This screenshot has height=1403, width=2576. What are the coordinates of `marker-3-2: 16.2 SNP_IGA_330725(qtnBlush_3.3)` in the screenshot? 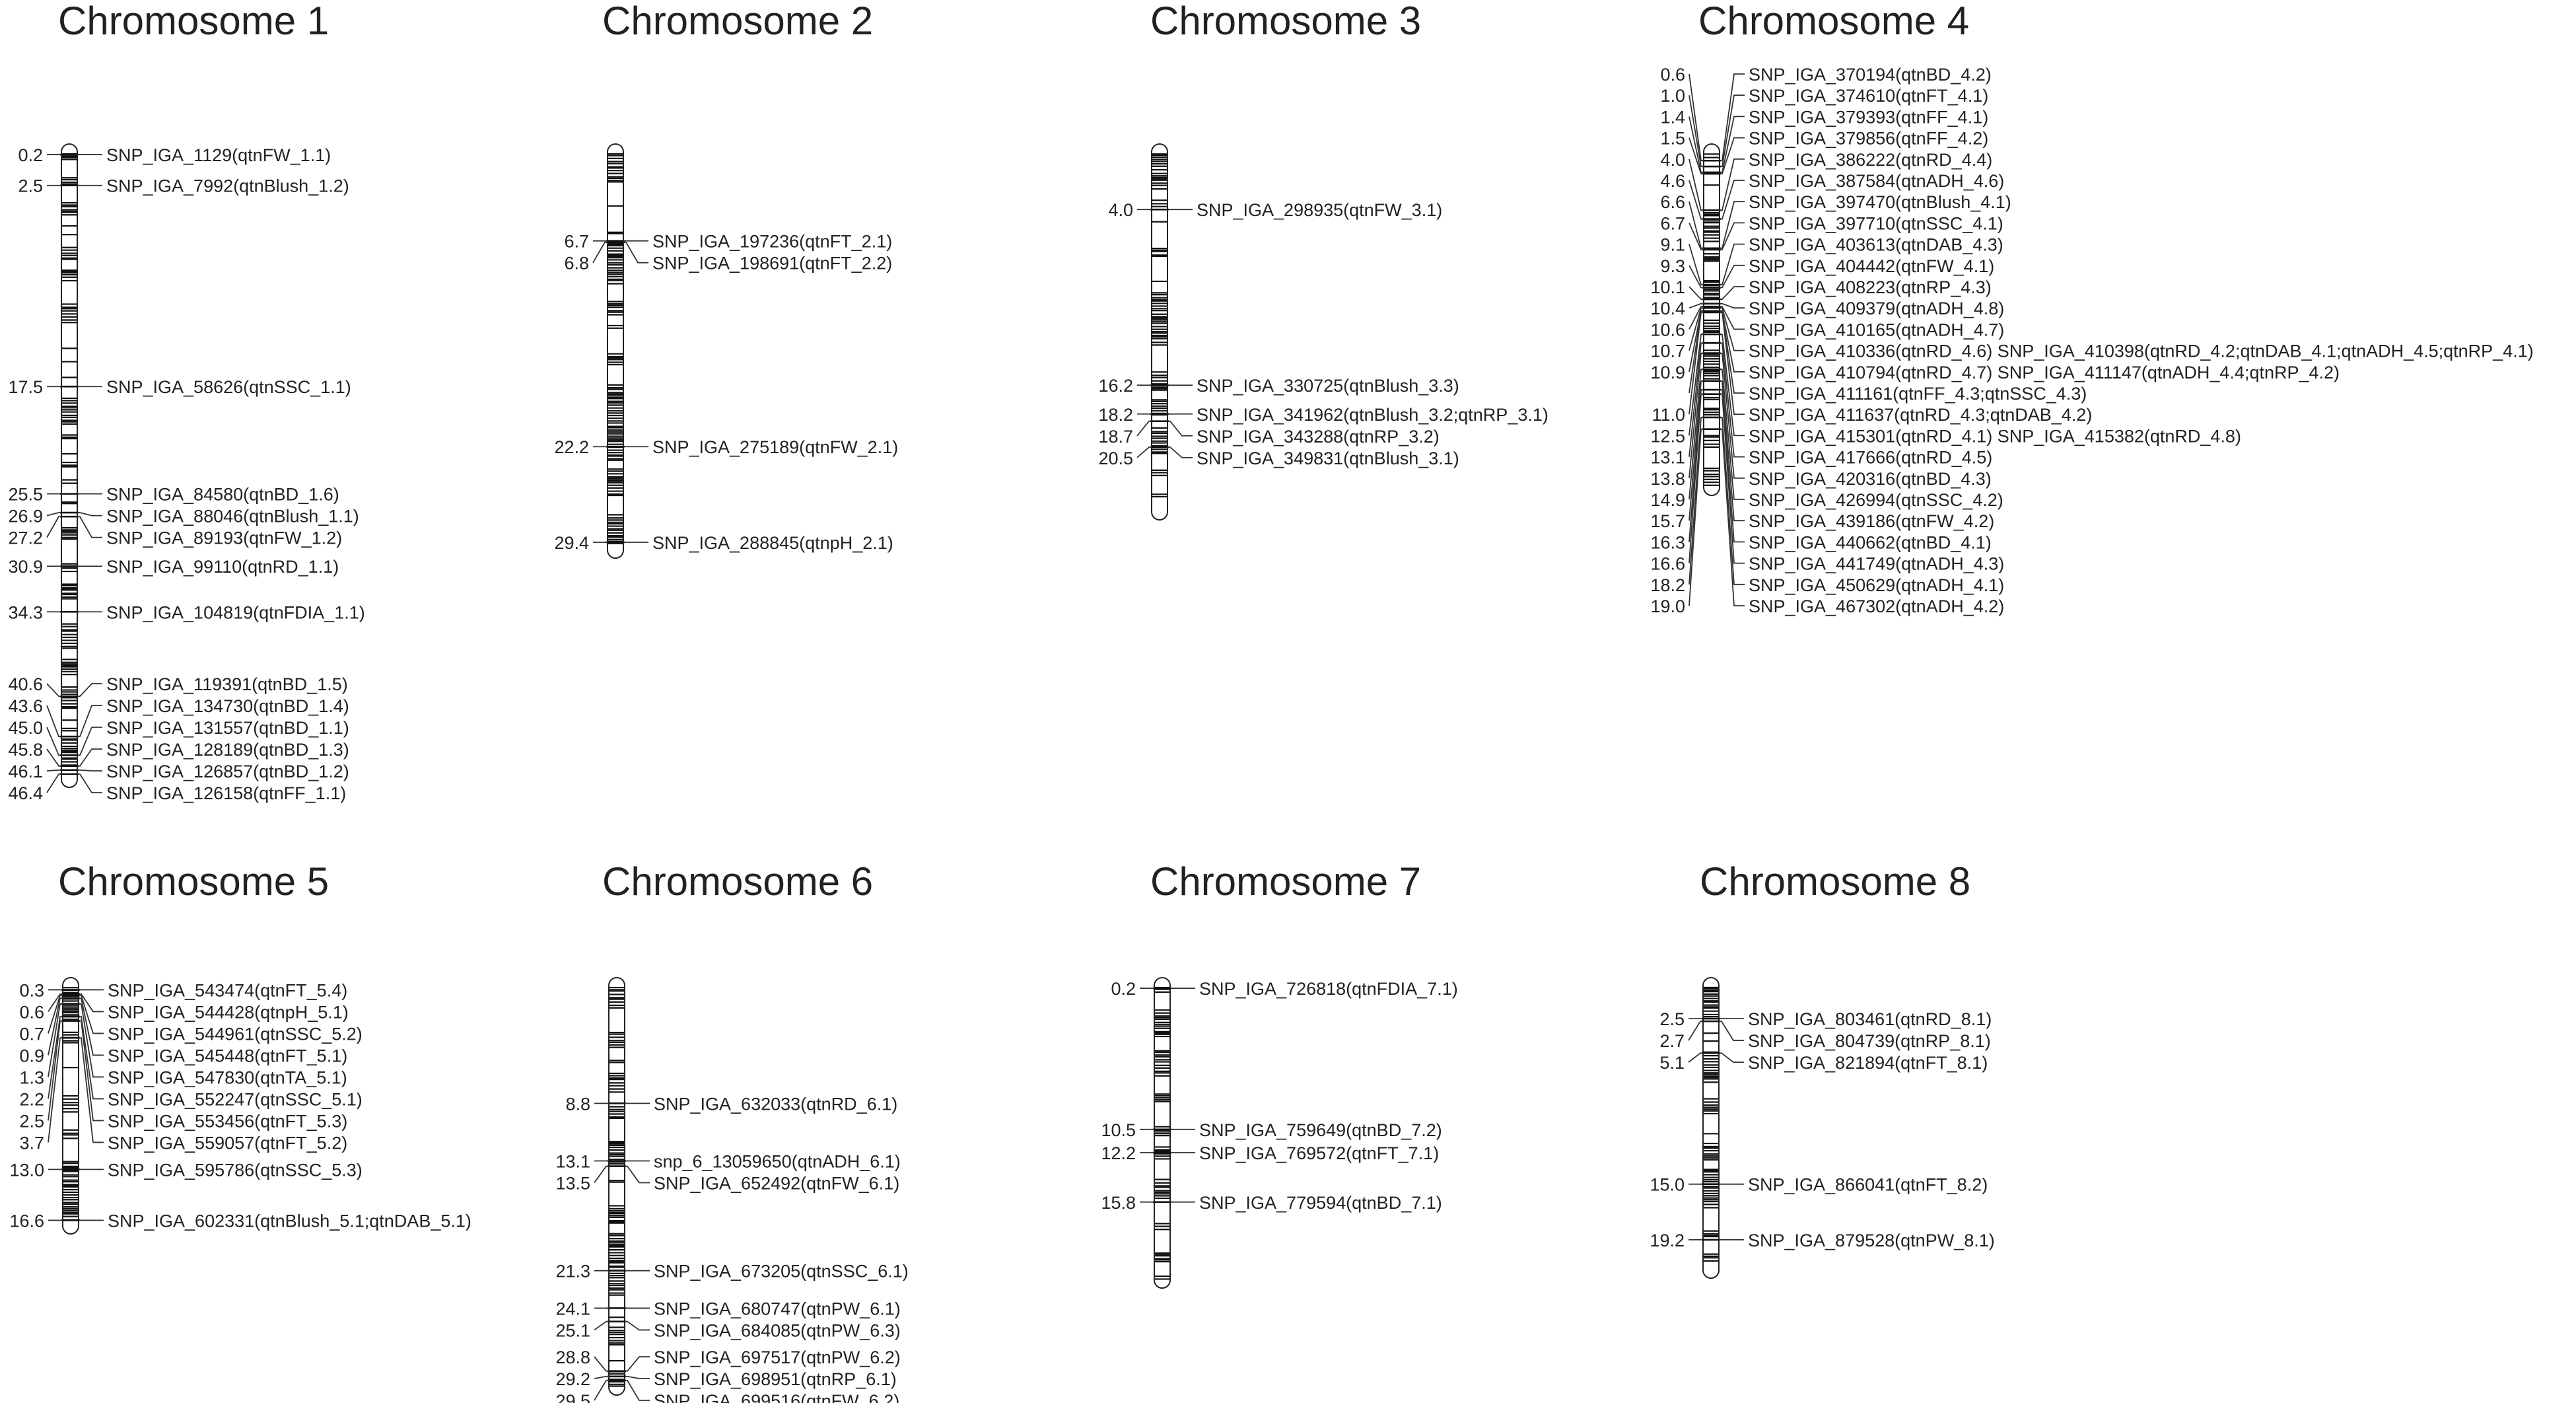 It's located at (1279, 386).